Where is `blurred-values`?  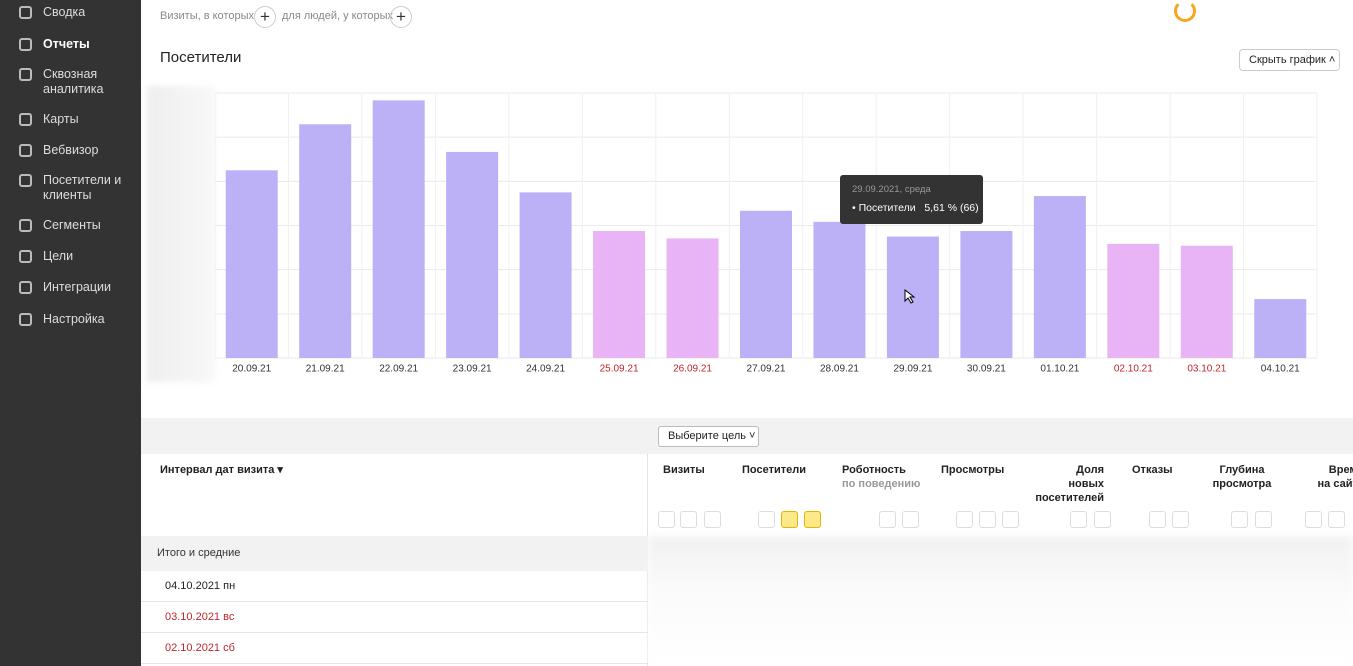
blurred-values is located at coordinates (1000, 601).